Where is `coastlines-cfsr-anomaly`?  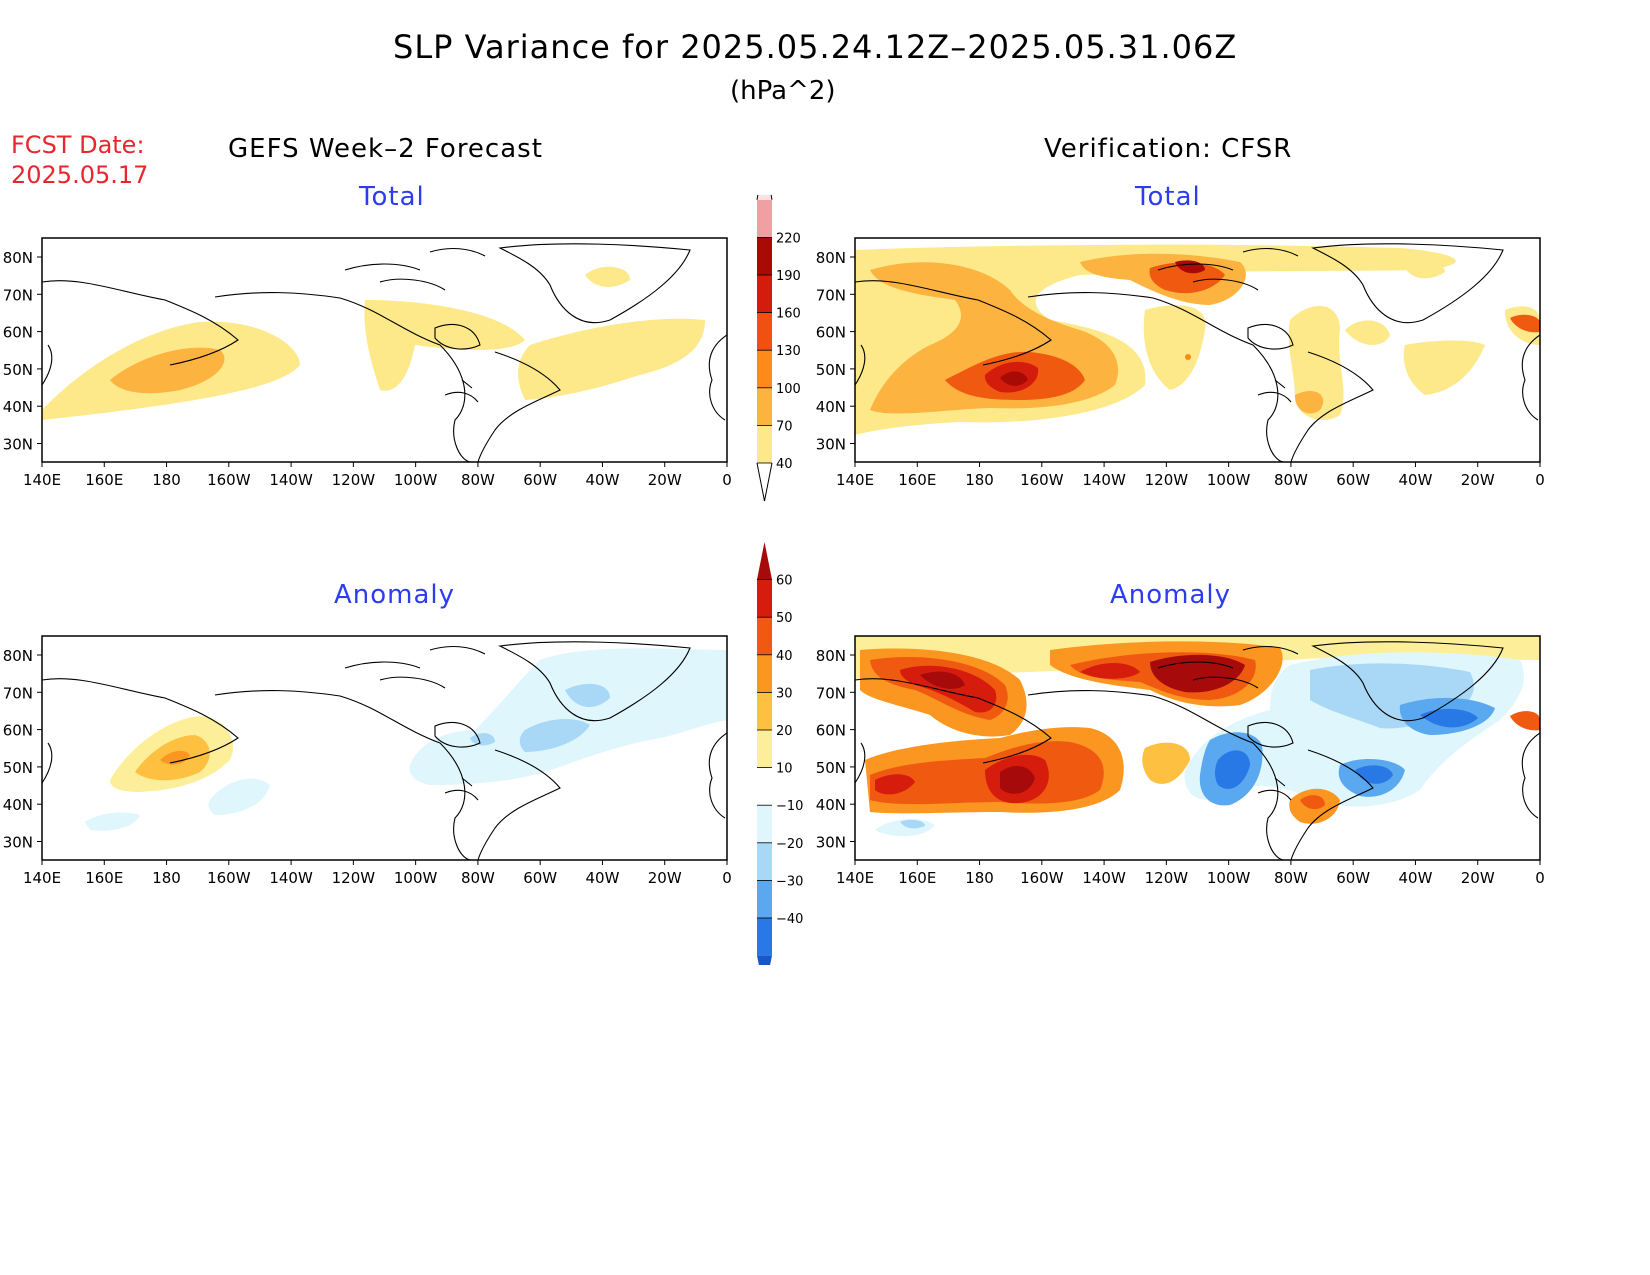 coastlines-cfsr-anomaly is located at coordinates (1197, 750).